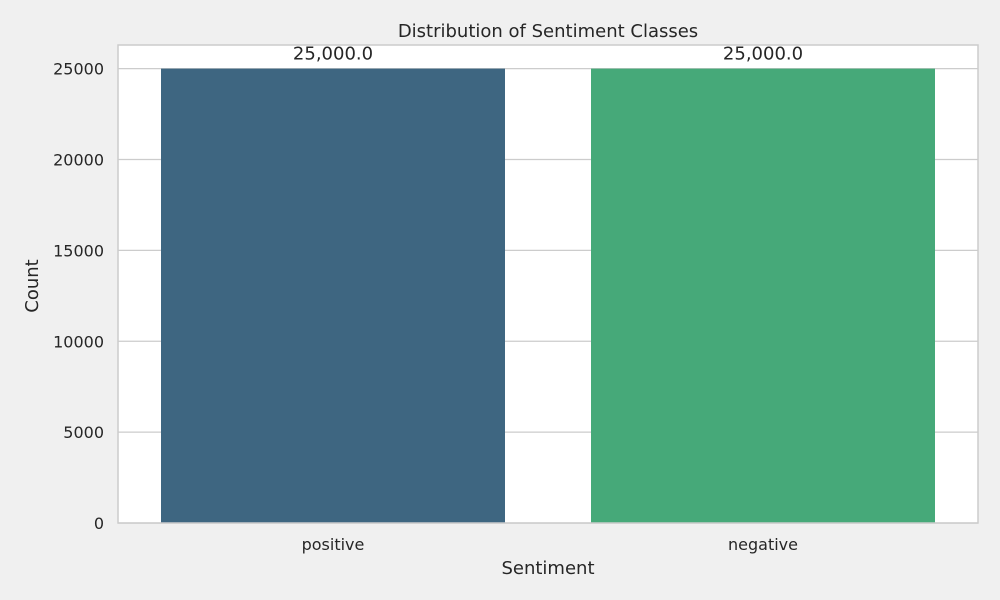 This screenshot has width=1000, height=600. I want to click on x-tick-label: negative, so click(763, 544).